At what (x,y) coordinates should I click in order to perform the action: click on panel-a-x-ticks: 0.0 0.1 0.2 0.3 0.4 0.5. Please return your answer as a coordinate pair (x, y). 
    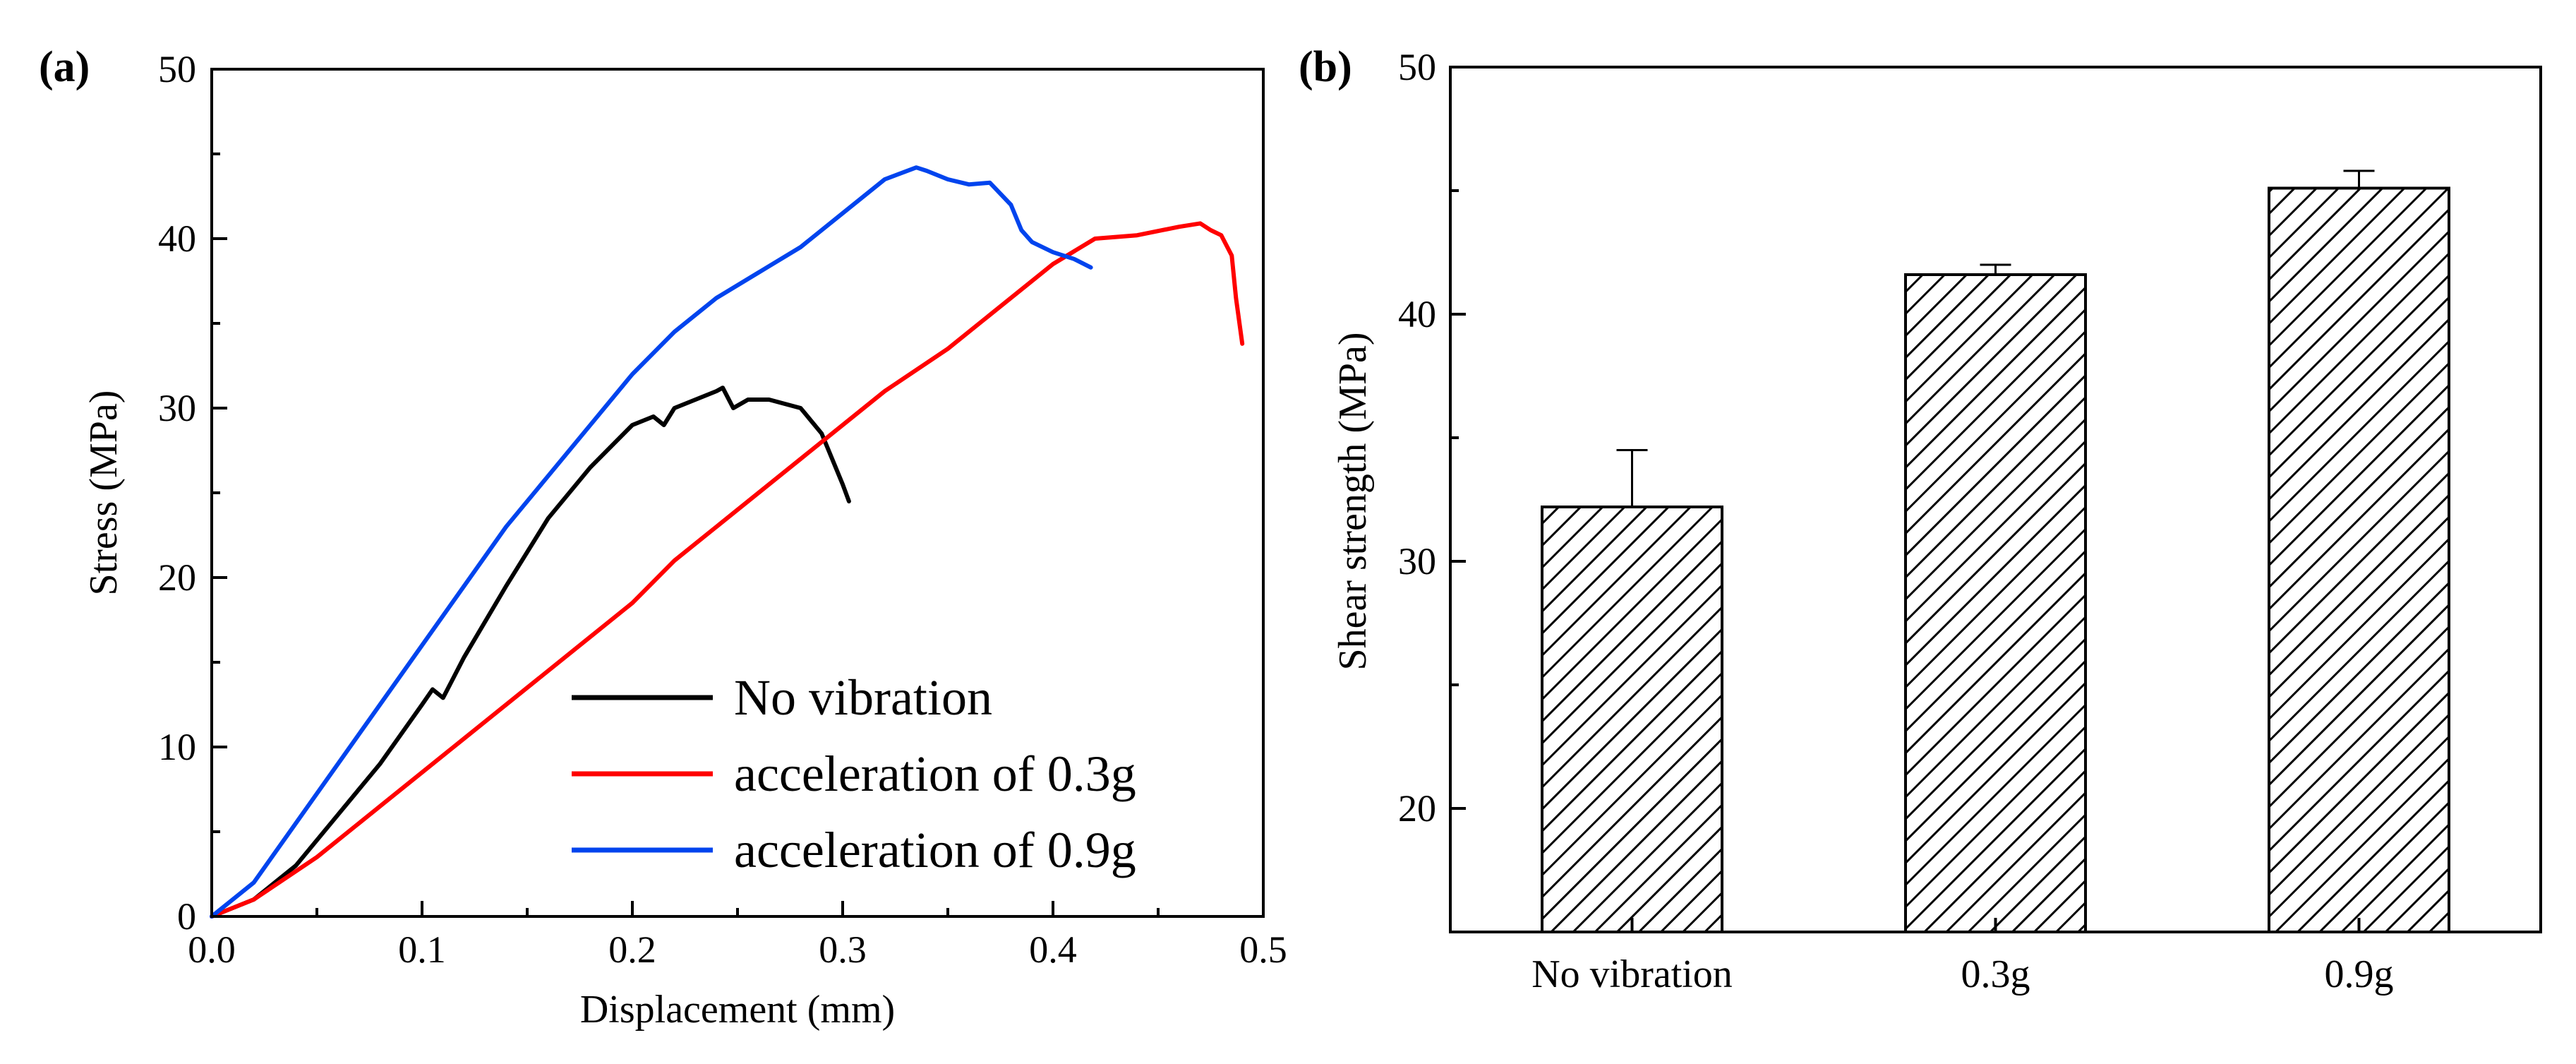
    Looking at the image, I should click on (737, 936).